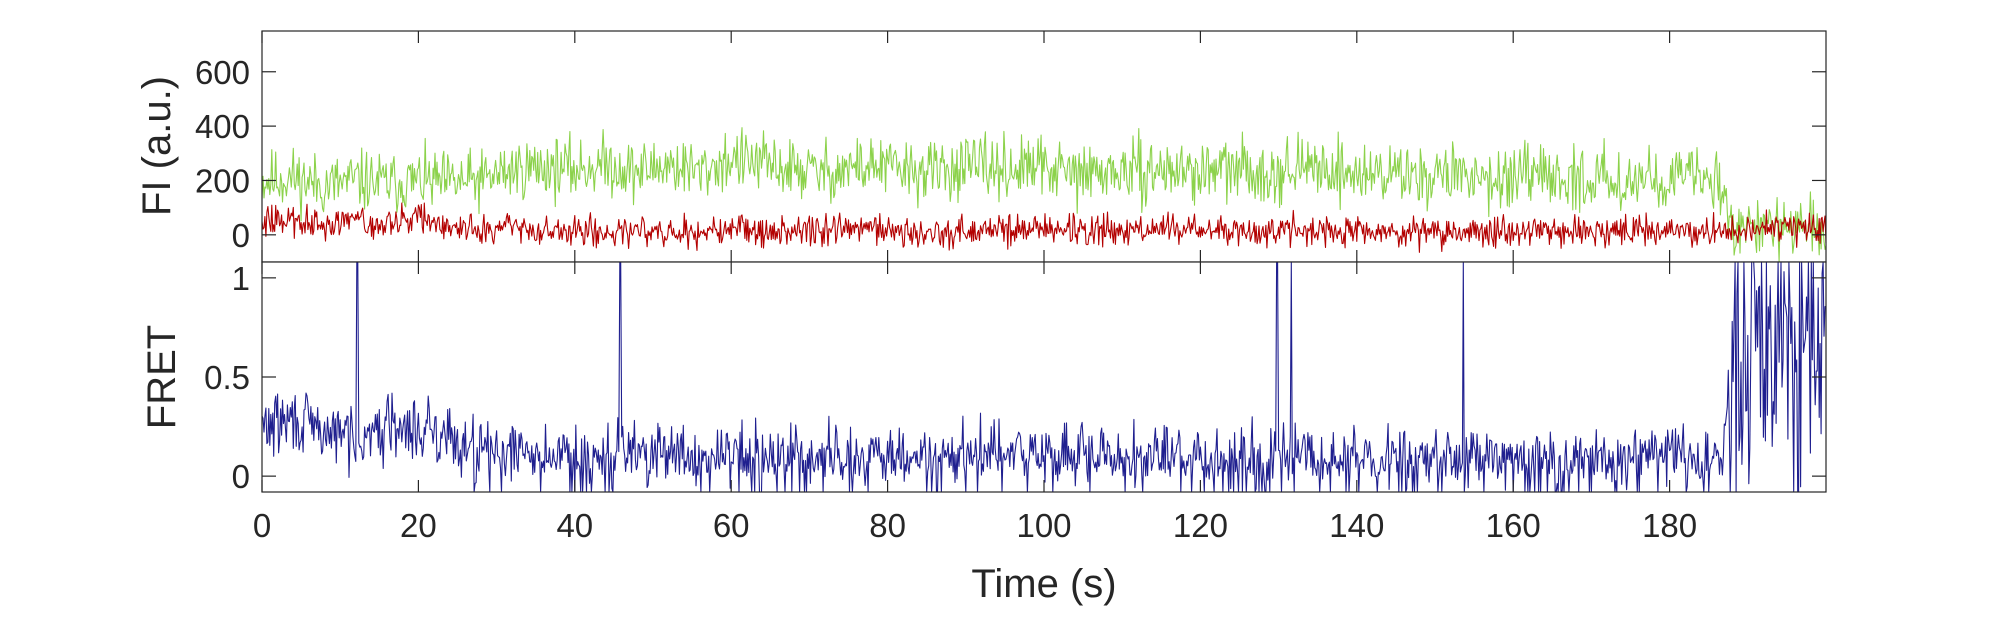  Describe the element at coordinates (241, 278) in the screenshot. I see `y-tick-label: 1` at that location.